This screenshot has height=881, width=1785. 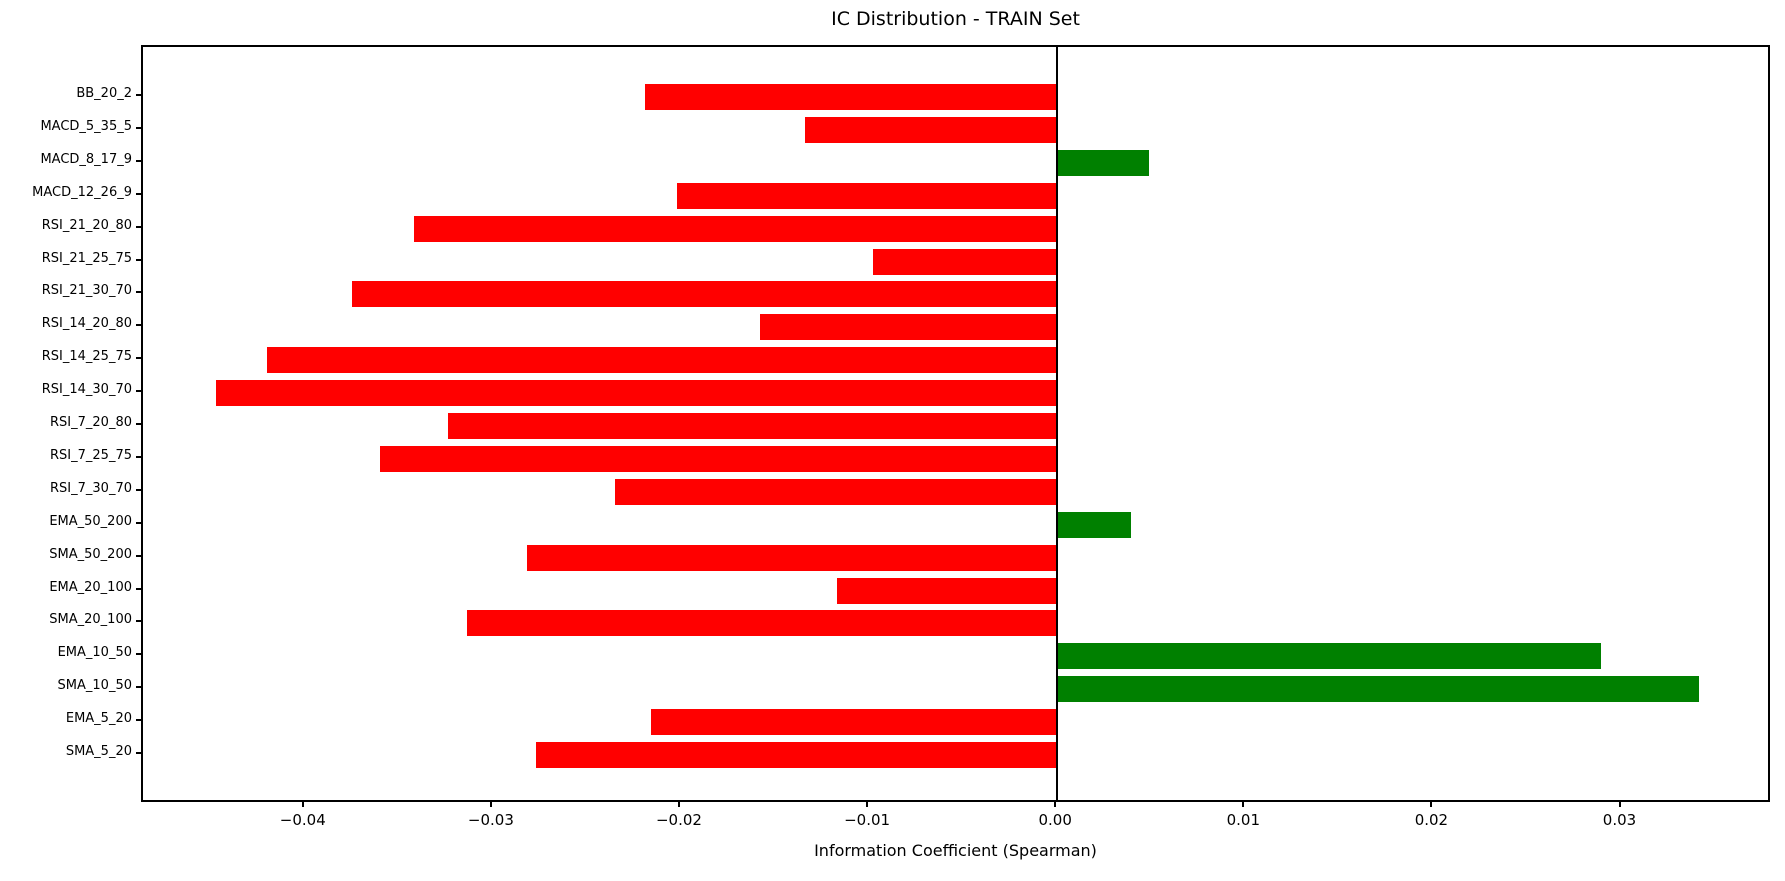 What do you see at coordinates (1055, 820) in the screenshot?
I see `x-tick-label: 0.00` at bounding box center [1055, 820].